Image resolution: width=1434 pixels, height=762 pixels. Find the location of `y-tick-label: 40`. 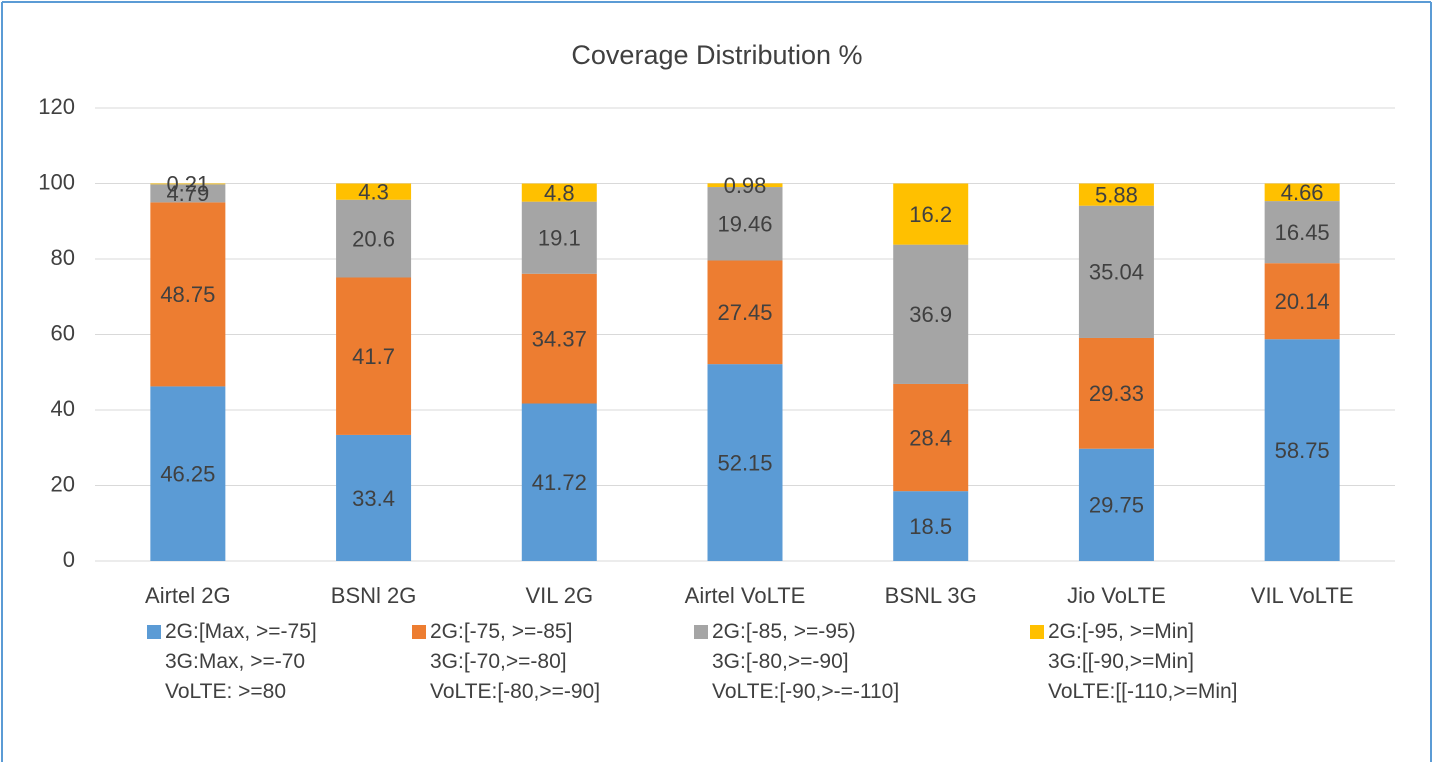

y-tick-label: 40 is located at coordinates (63, 408).